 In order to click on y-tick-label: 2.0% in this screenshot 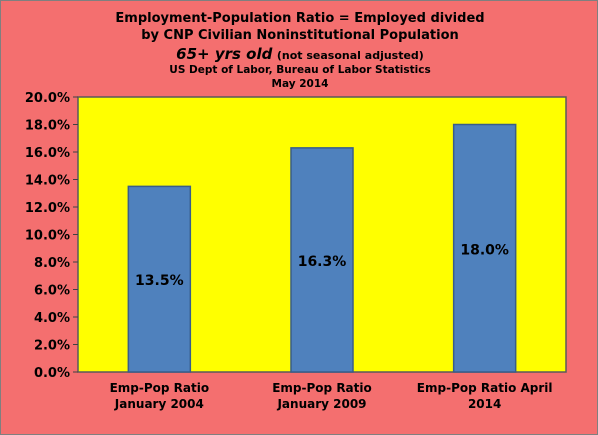, I will do `click(52, 346)`.